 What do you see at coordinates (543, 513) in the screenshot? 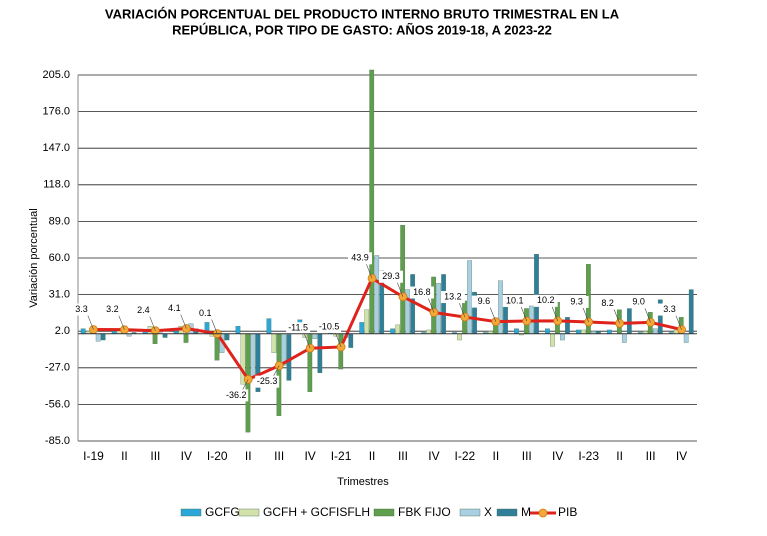
I see `legend-marker` at bounding box center [543, 513].